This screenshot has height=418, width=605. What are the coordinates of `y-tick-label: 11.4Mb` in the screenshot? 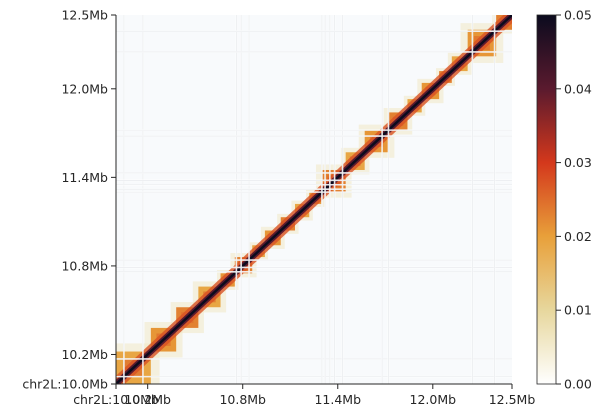 It's located at (84, 177).